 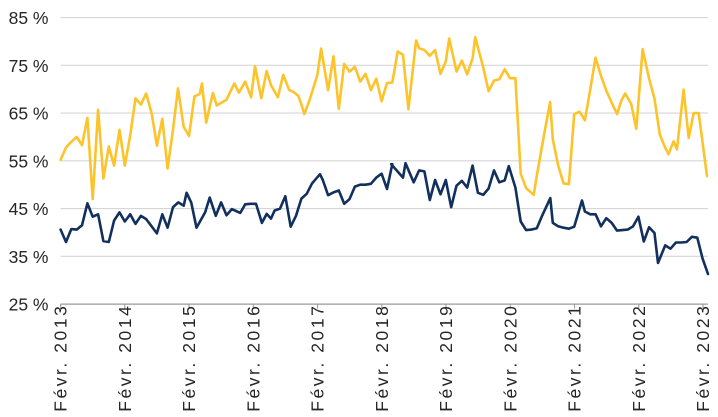 I want to click on svg-text: Févr. 2019, so click(x=446, y=358).